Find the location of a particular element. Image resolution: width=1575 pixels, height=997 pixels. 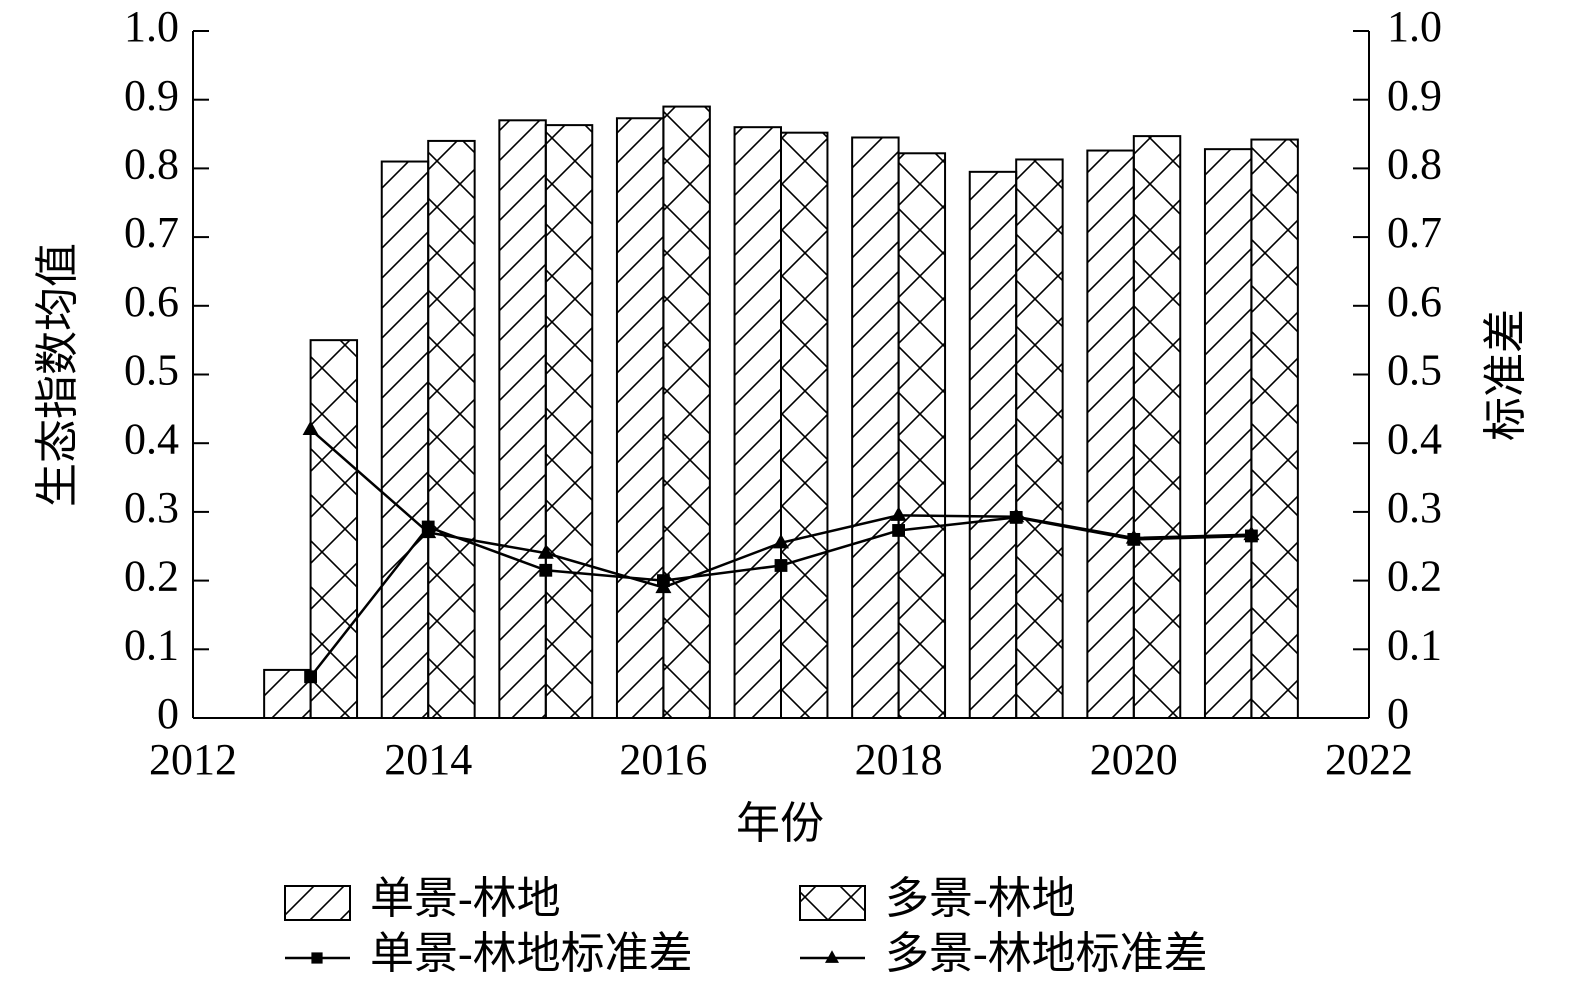

y-tick-label: 0.1 is located at coordinates (151, 644).